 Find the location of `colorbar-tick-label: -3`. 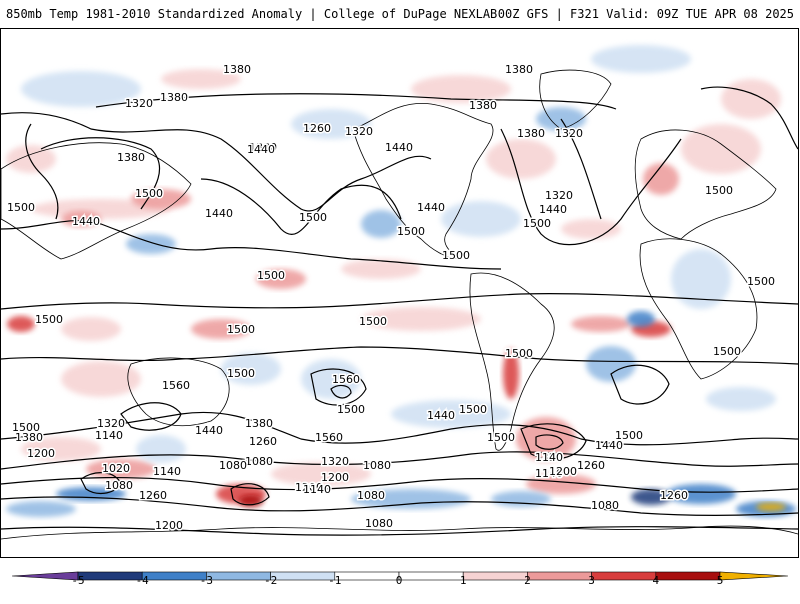

colorbar-tick-label: -3 is located at coordinates (206, 580).